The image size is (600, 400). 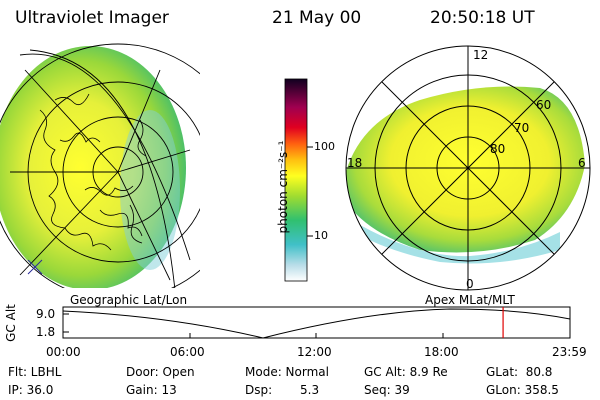 I want to click on timeline-x-tick-0: 00:00, so click(x=63, y=352).